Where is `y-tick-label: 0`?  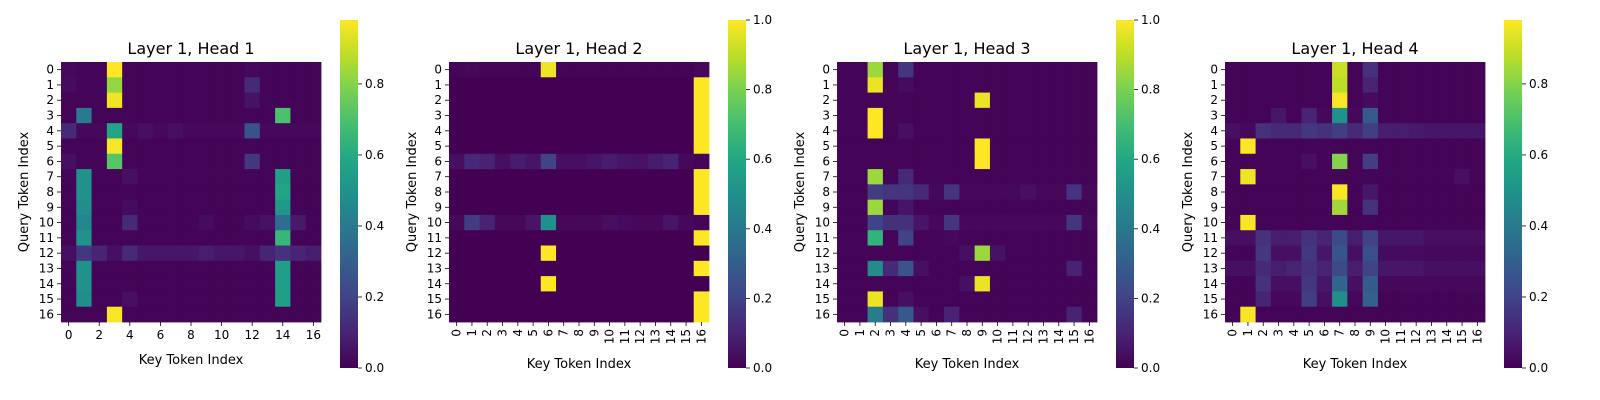
y-tick-label: 0 is located at coordinates (826, 70).